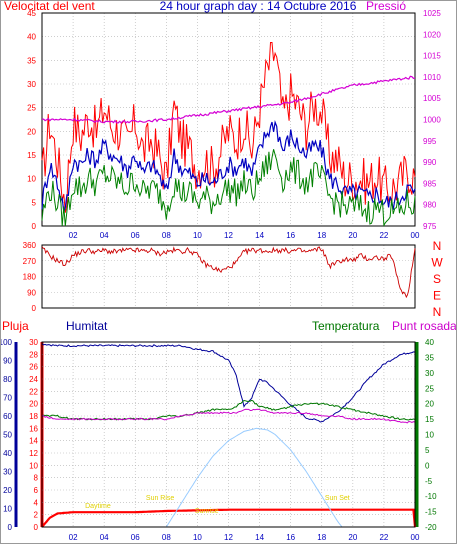 This screenshot has height=544, width=457. What do you see at coordinates (430, 205) in the screenshot?
I see `y-tick-label-right: 980` at bounding box center [430, 205].